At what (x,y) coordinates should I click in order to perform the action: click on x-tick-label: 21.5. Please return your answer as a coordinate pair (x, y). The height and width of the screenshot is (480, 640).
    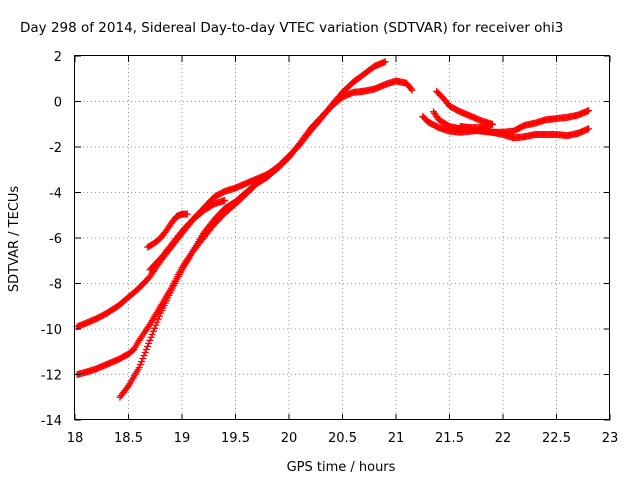
    Looking at the image, I should click on (449, 438).